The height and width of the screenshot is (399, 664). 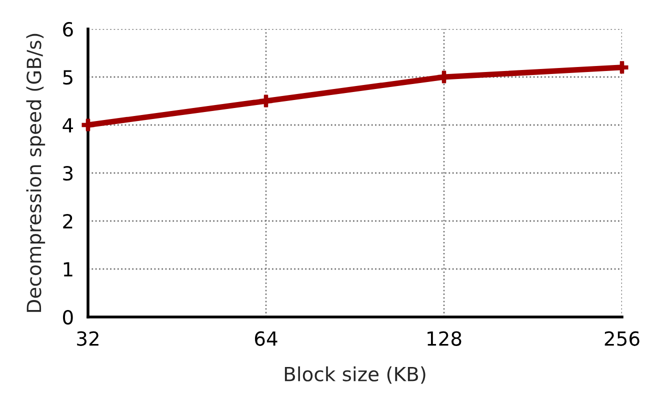 I want to click on y-tick-label: 1, so click(x=68, y=269).